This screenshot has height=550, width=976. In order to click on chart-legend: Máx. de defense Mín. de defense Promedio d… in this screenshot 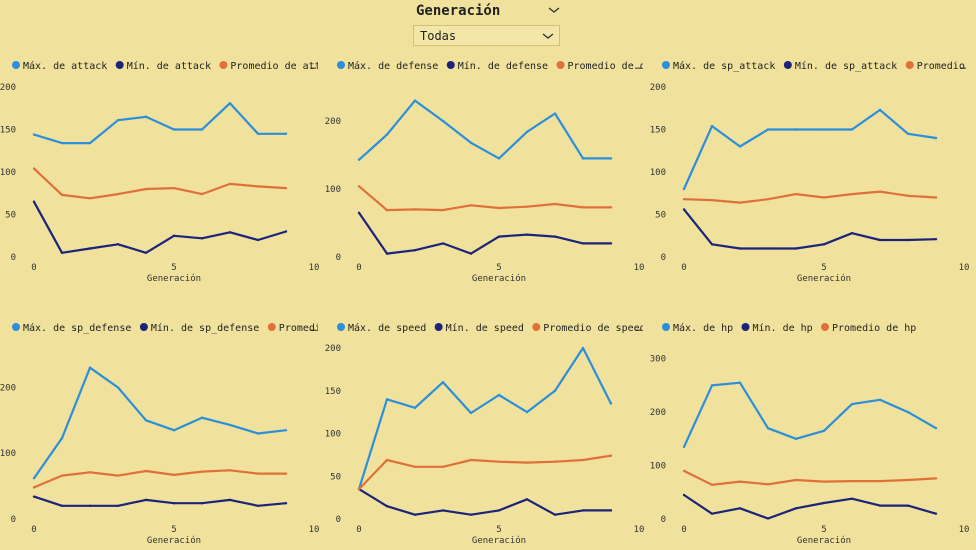, I will do `click(493, 66)`.